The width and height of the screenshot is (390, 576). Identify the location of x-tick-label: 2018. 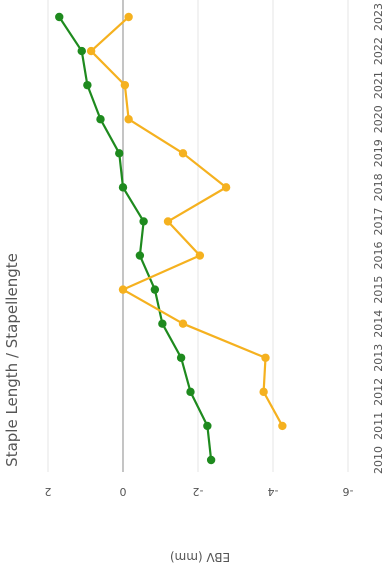
(378, 187).